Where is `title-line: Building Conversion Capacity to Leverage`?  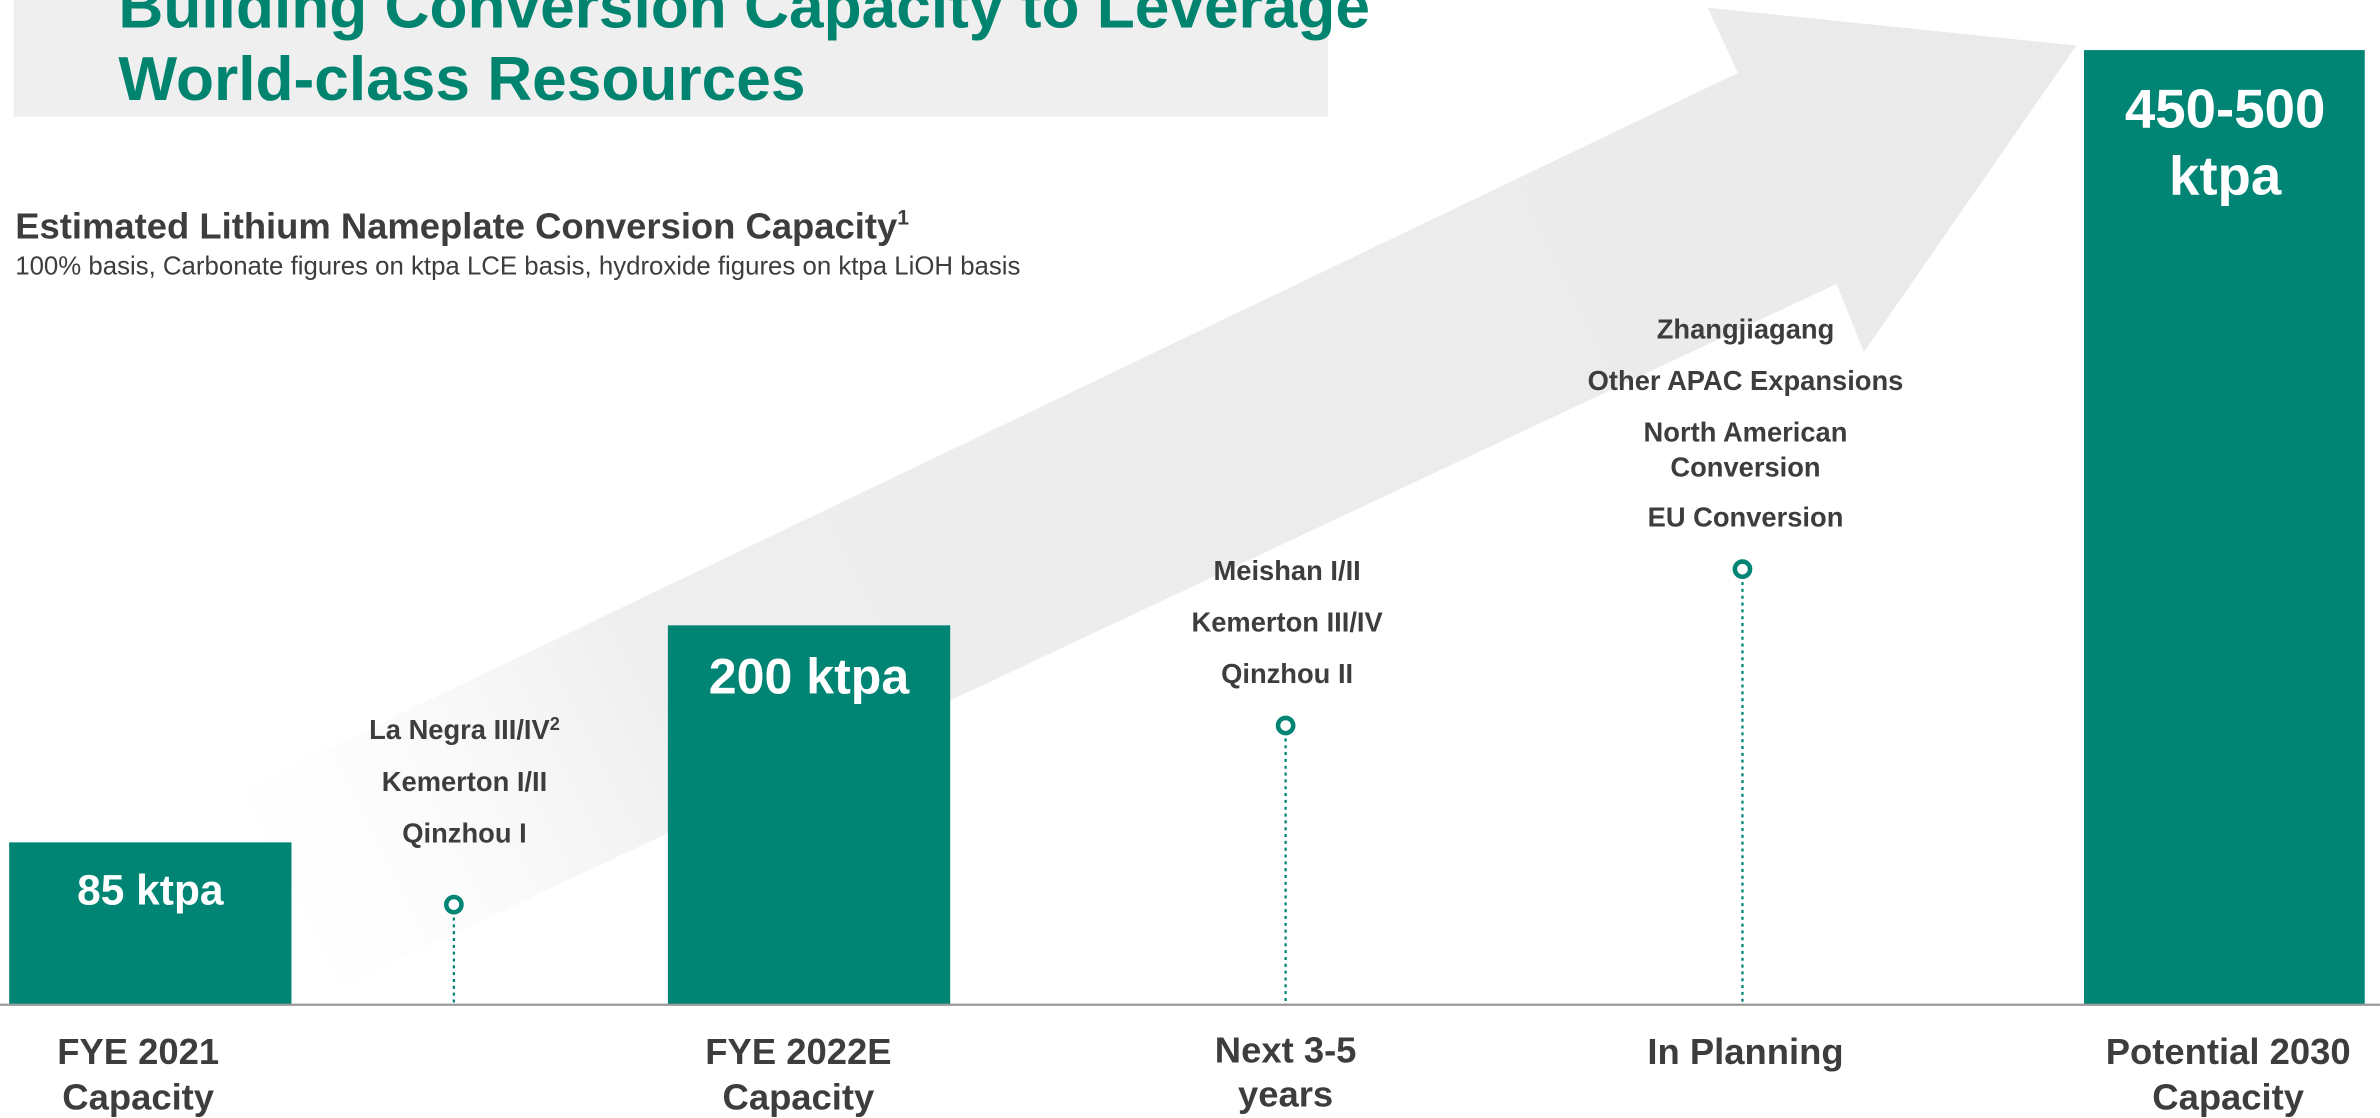
title-line: Building Conversion Capacity to Leverage is located at coordinates (744, 20).